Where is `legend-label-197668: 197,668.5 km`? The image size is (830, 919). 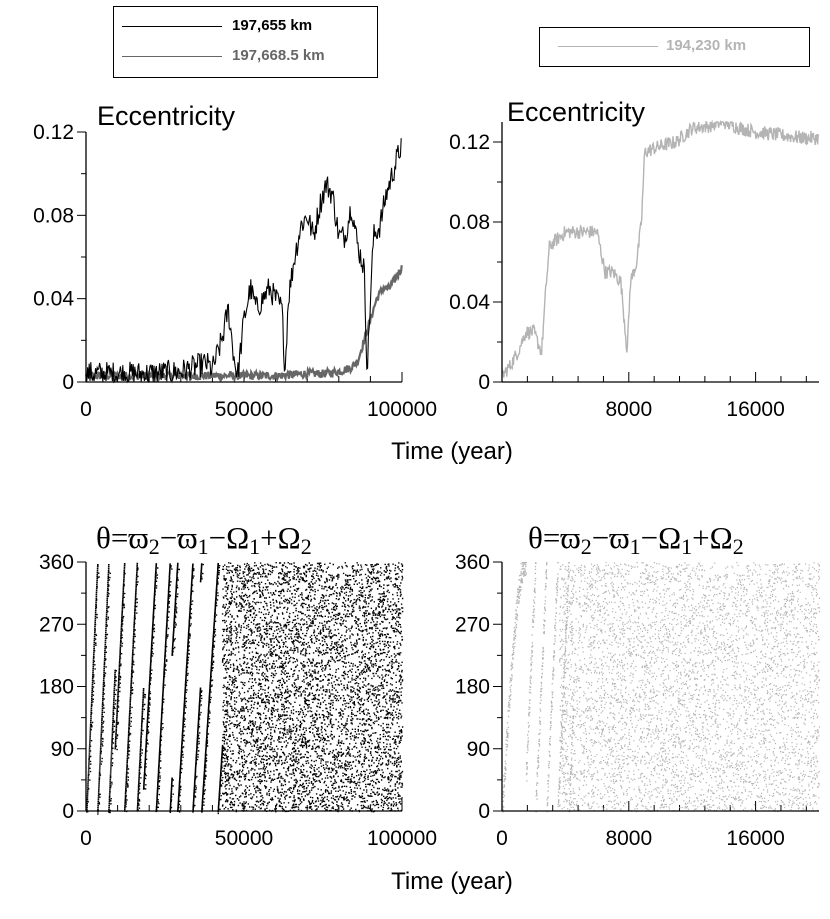 legend-label-197668: 197,668.5 km is located at coordinates (278, 55).